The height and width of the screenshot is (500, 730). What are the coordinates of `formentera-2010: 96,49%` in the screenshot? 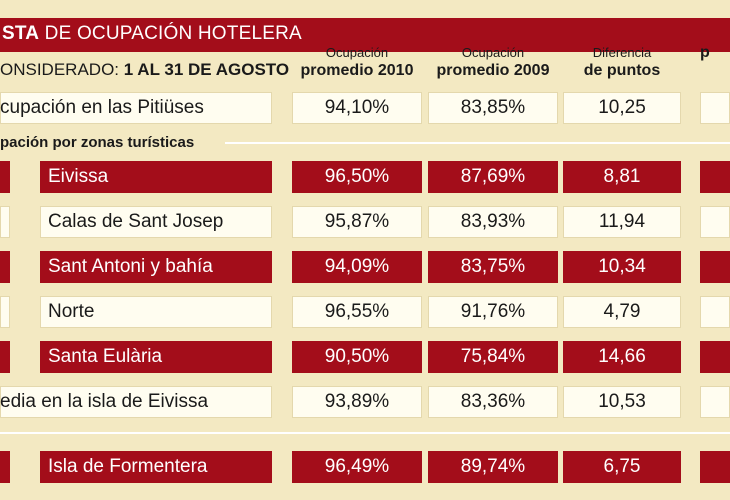 It's located at (357, 467).